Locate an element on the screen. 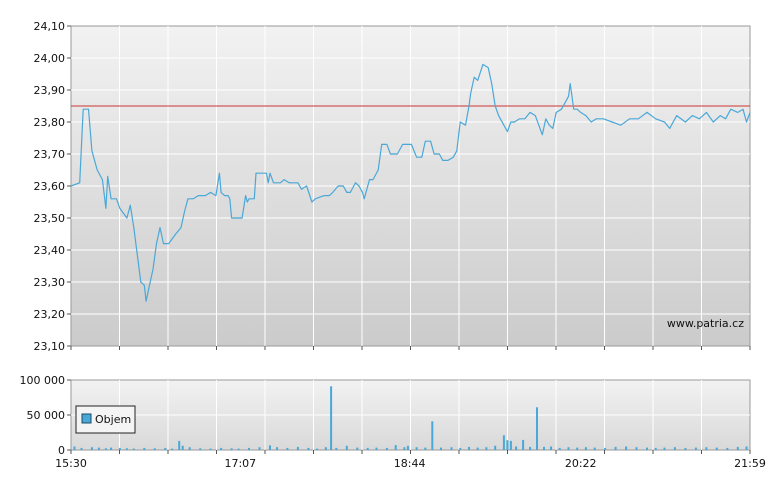 This screenshot has width=780, height=490. price-y-tick-label: 23,40 is located at coordinates (50, 250).